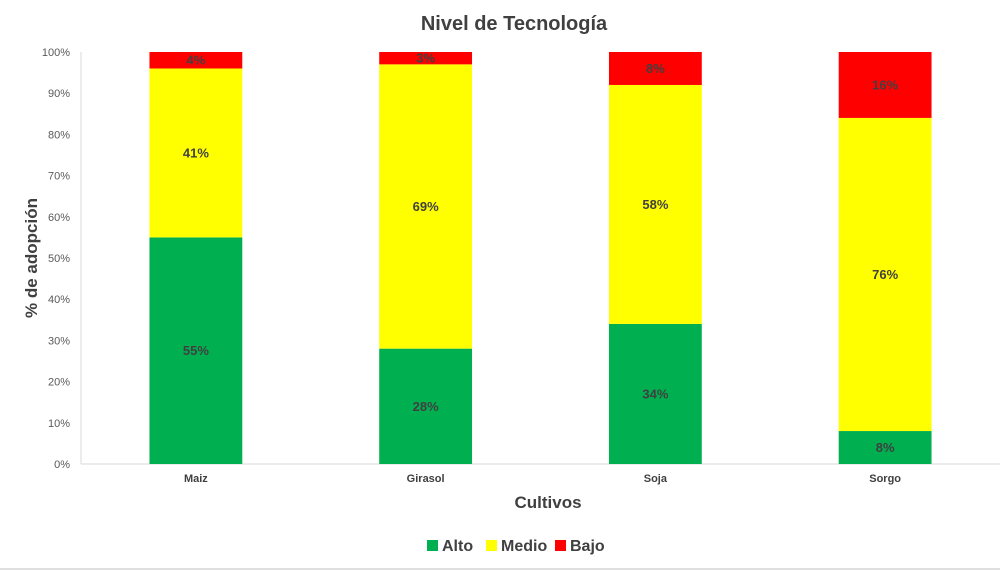  I want to click on data-label: 41%, so click(196, 152).